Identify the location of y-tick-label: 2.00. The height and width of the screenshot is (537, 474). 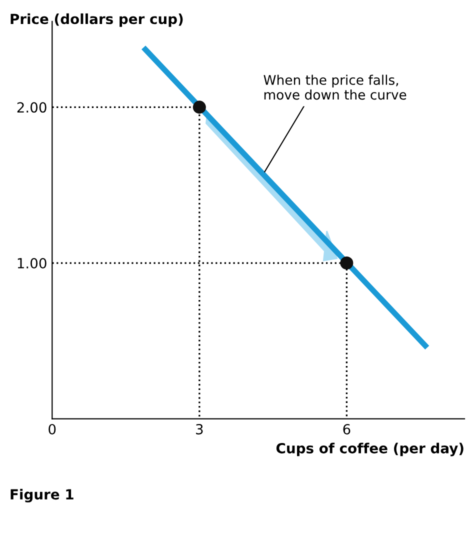
(31, 107).